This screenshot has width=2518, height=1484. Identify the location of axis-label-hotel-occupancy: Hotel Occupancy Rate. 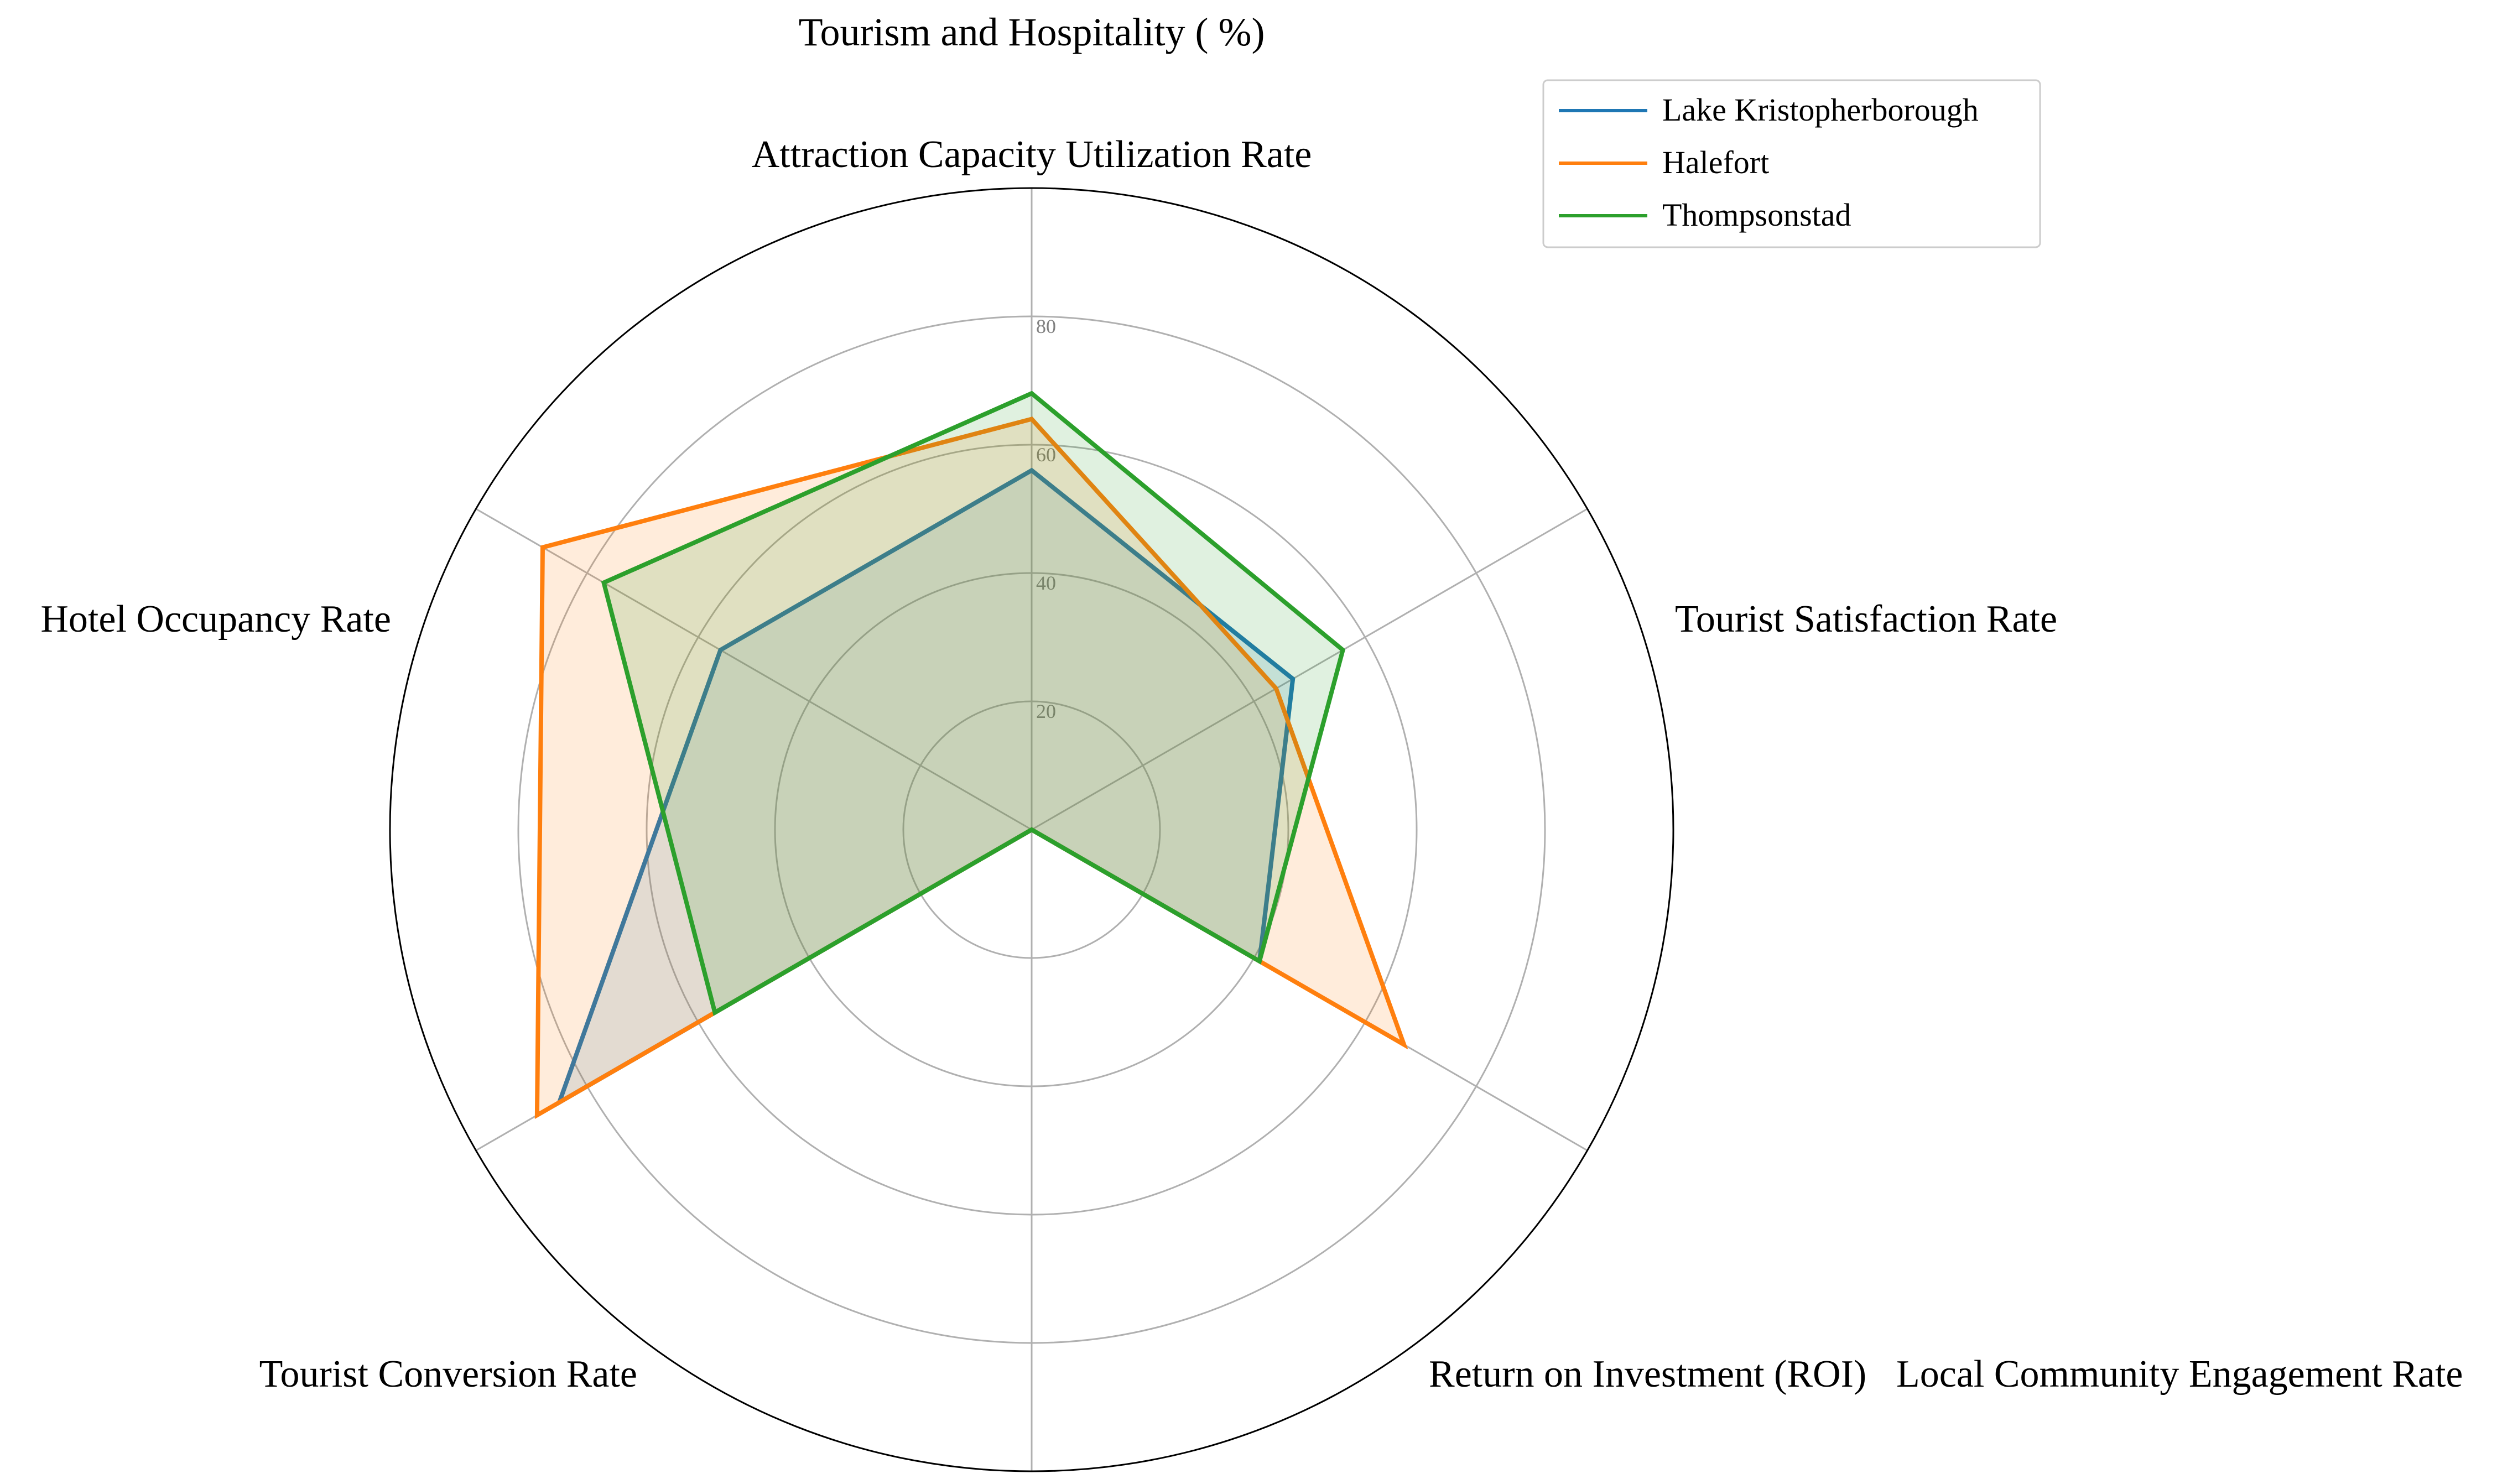
(215, 619).